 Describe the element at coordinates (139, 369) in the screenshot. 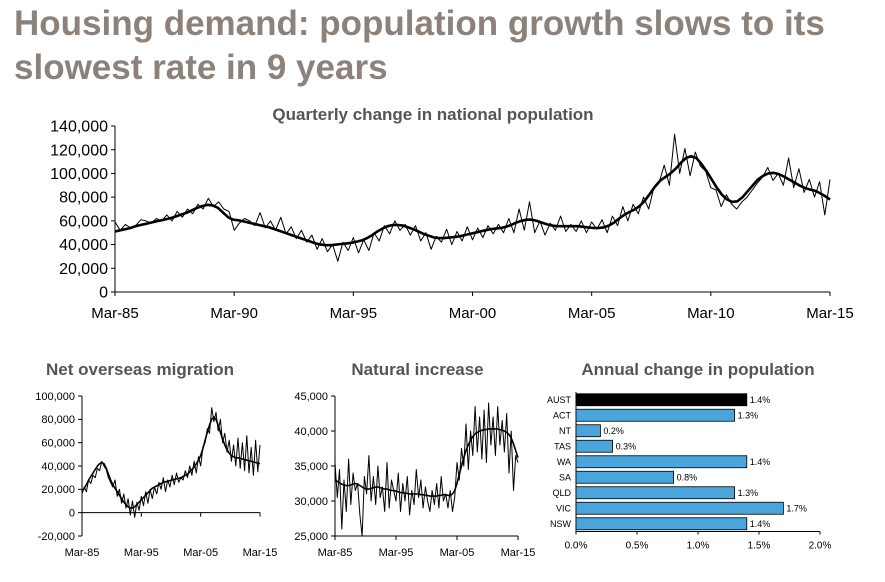

I see `migration-chart-title: Net overseas migration` at that location.